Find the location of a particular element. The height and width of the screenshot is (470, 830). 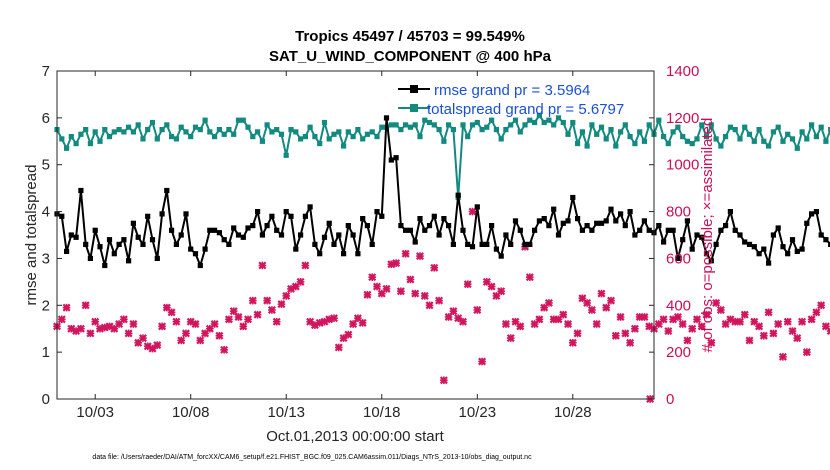

legend-spread-marker is located at coordinates (414, 108).